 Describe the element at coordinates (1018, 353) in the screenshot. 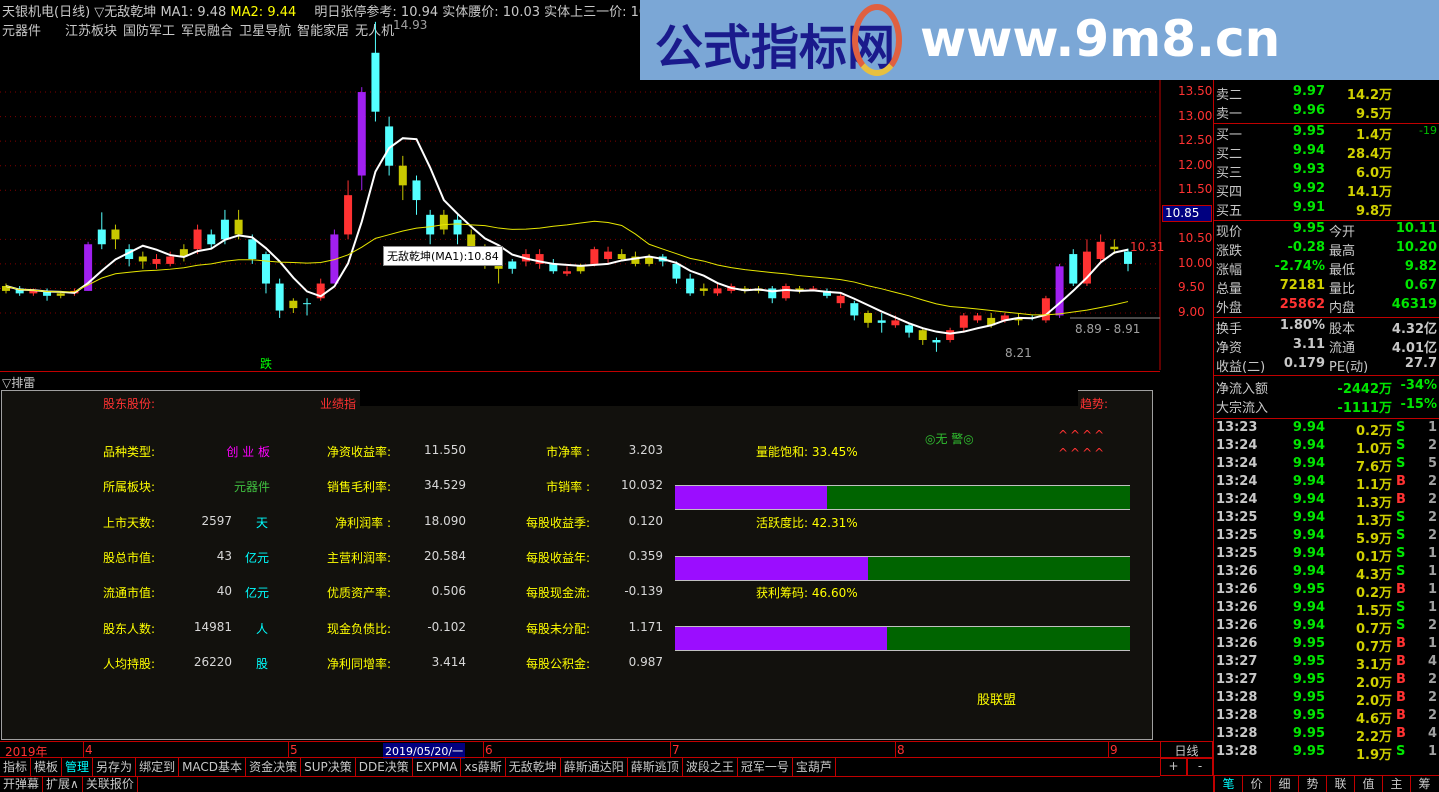

I see `low-label: 8.21` at that location.